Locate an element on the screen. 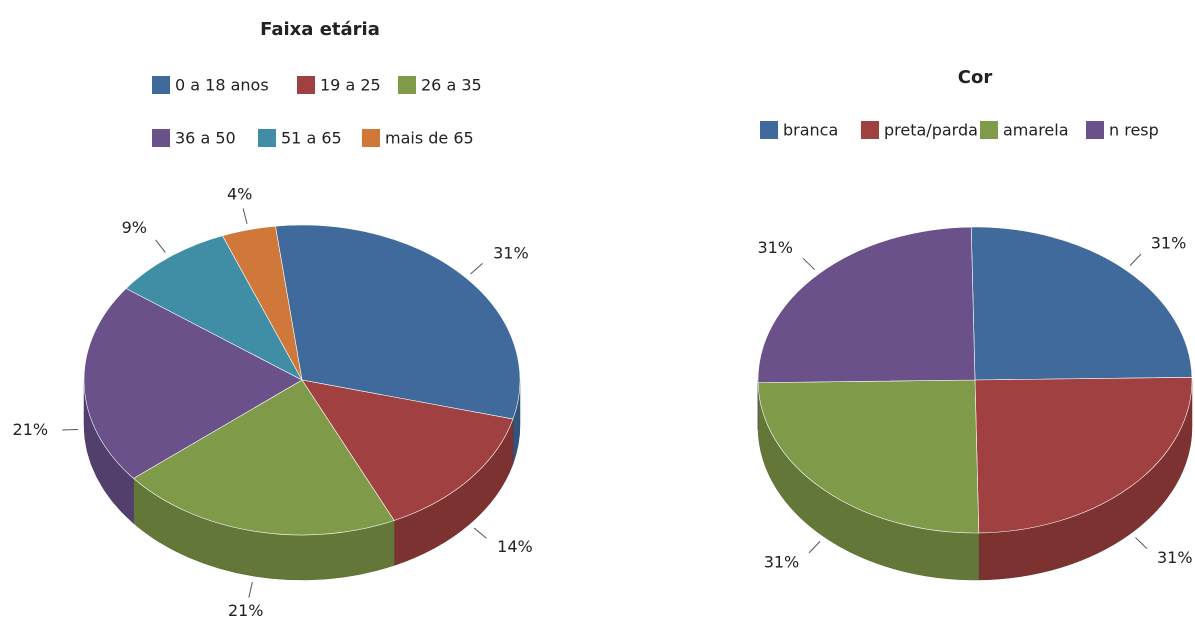 The image size is (1195, 630). legend-label: mais de 65 is located at coordinates (429, 138).